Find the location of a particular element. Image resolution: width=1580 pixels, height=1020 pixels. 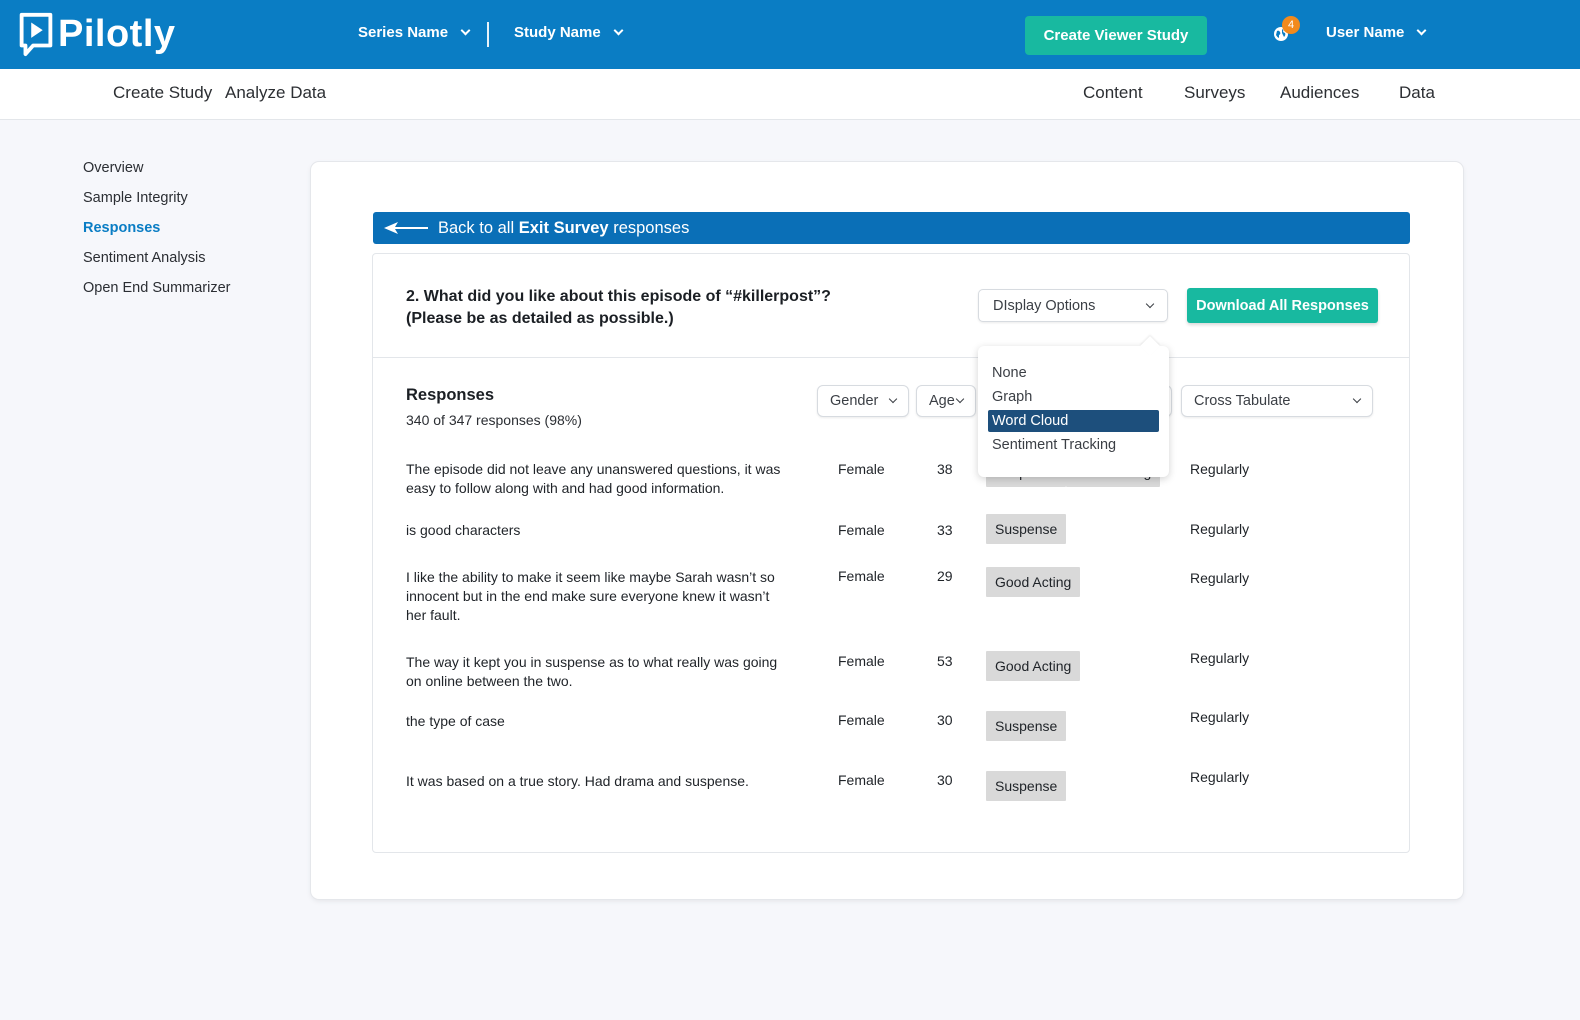

gender-filter: Gender is located at coordinates (863, 401).